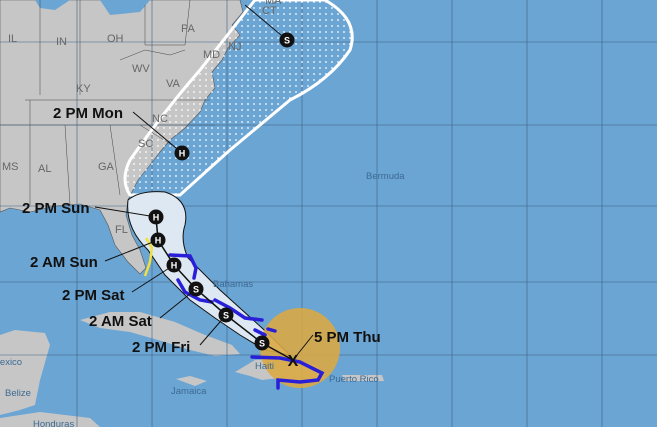 This screenshot has width=657, height=427. What do you see at coordinates (264, 366) in the screenshot?
I see `place-label-haiti: Haiti` at bounding box center [264, 366].